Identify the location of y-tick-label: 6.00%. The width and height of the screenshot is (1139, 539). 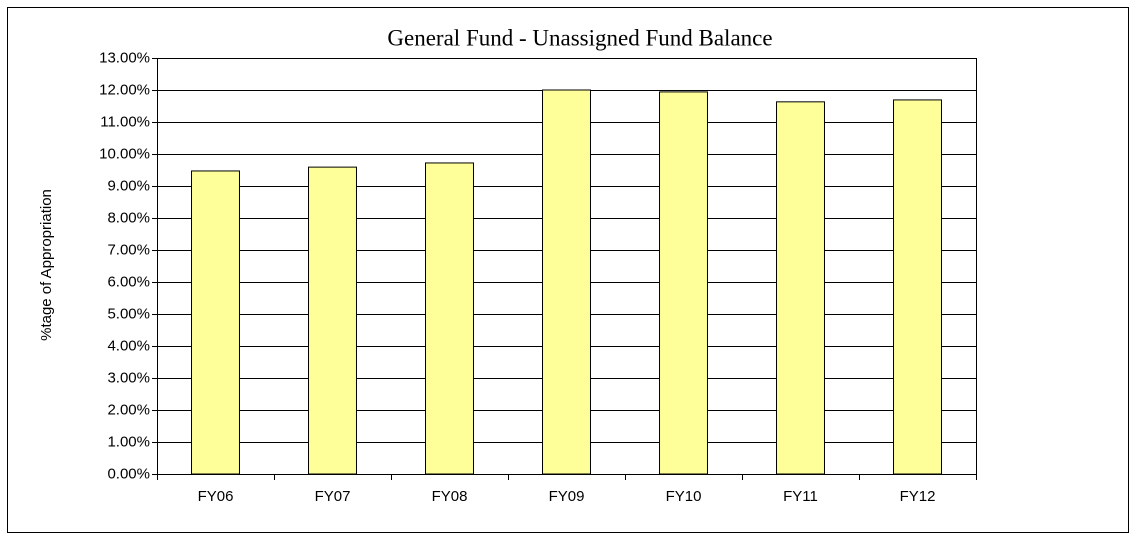
(128, 281).